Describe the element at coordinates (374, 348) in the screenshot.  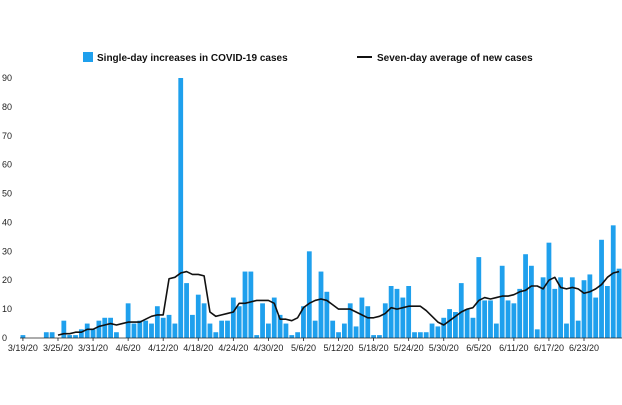
I see `x-tick-label: 5/18/20` at that location.